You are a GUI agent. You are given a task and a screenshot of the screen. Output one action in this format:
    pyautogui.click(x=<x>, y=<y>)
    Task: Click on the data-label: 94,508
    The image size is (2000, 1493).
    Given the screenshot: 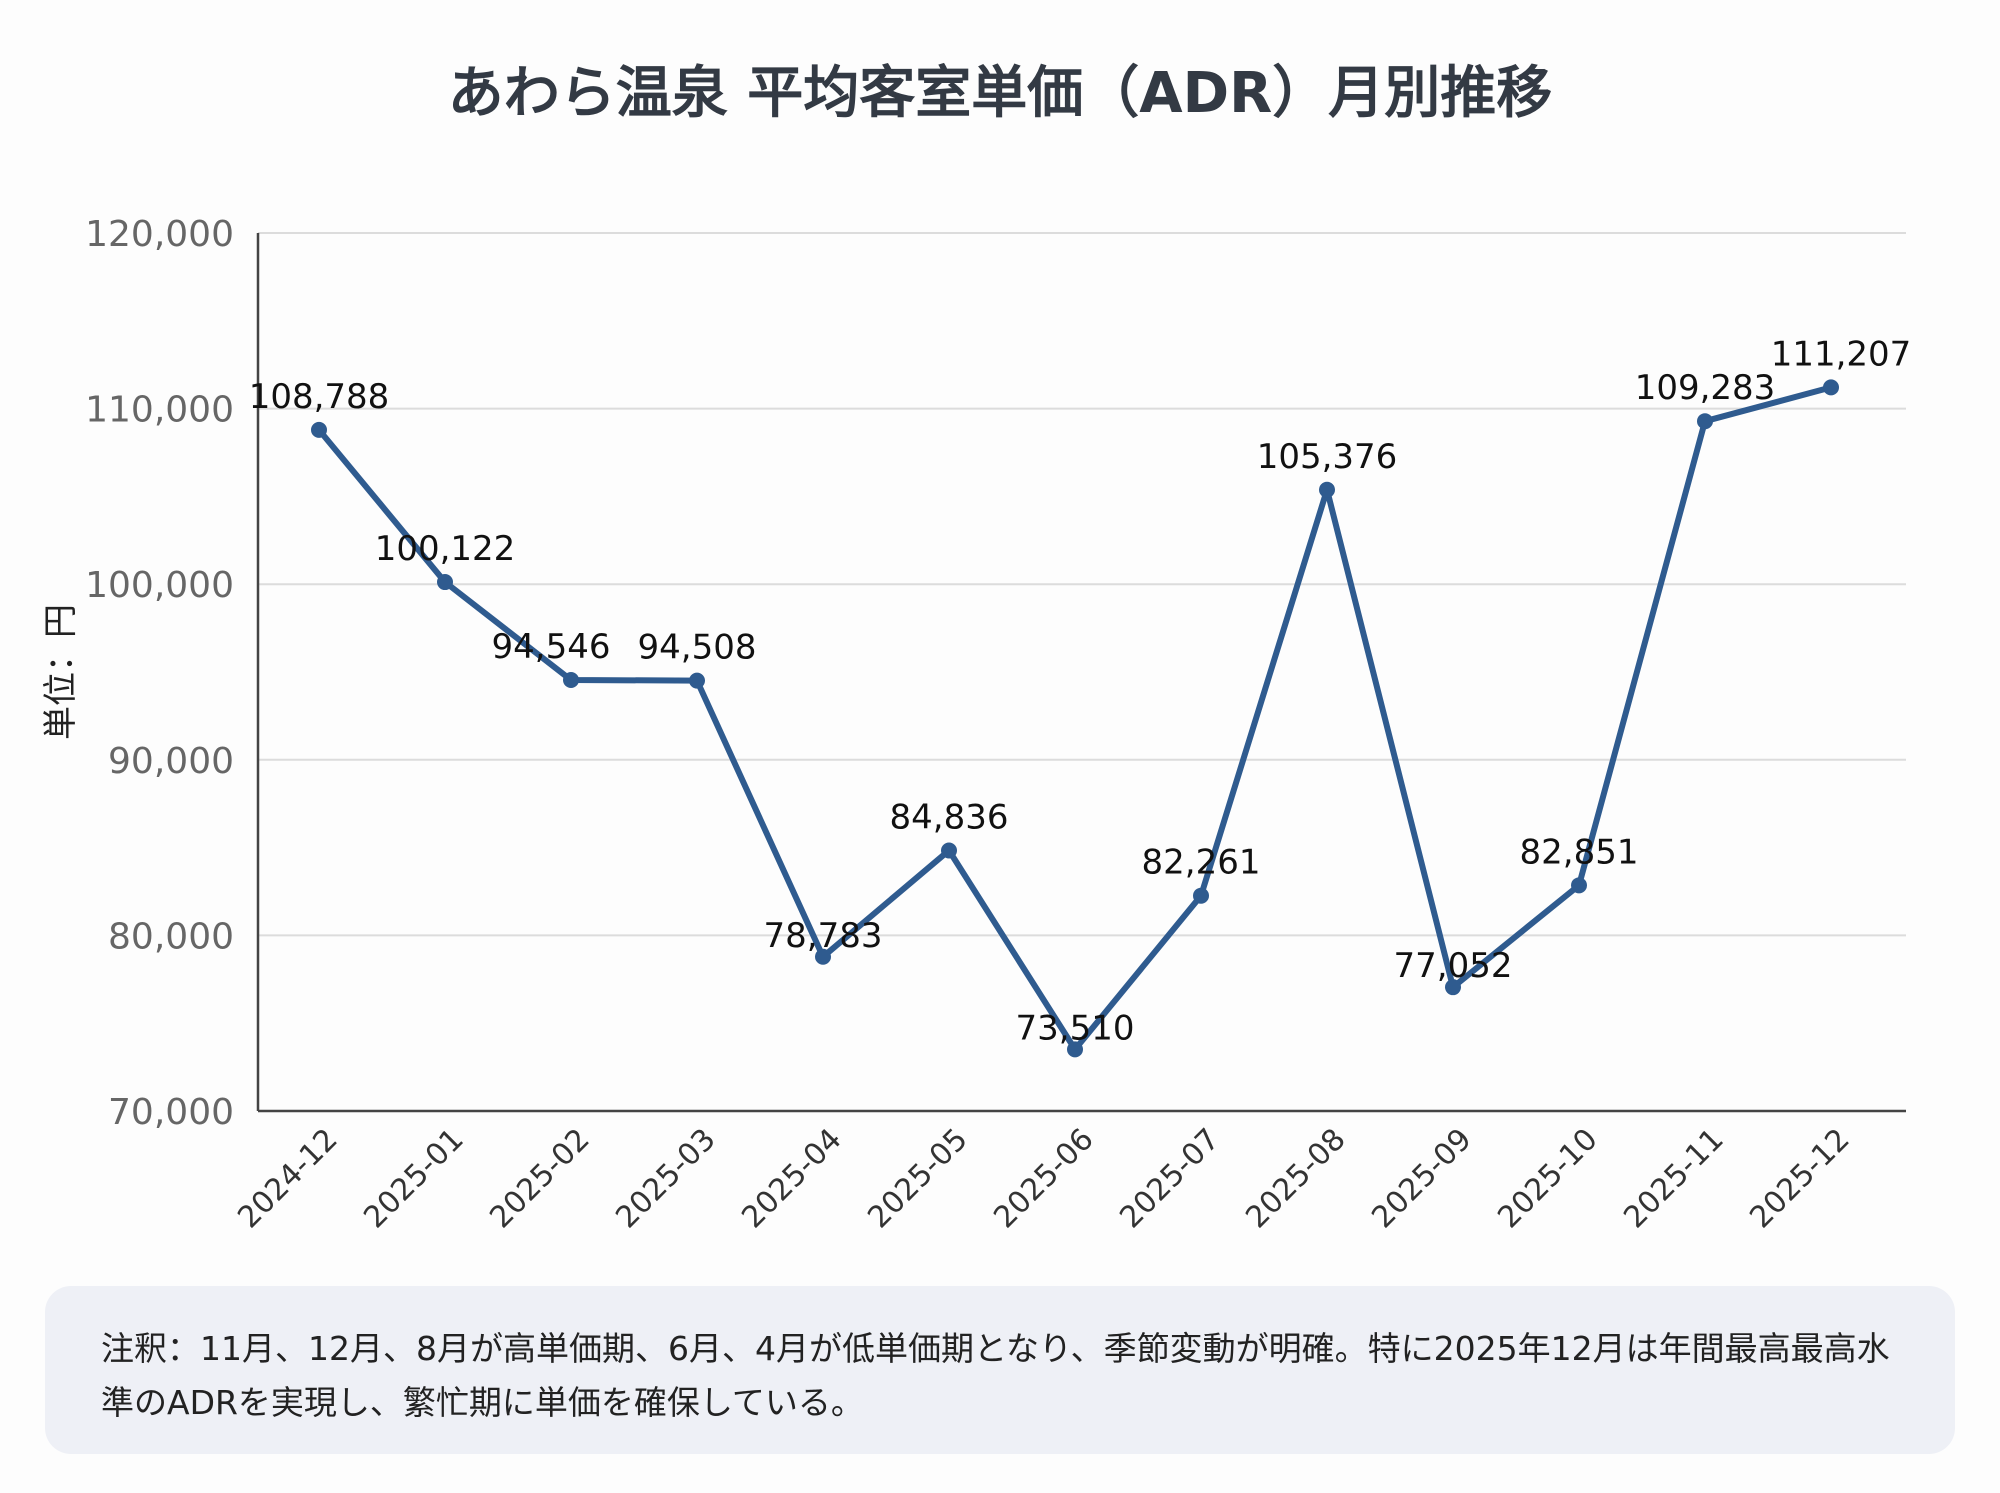 What is the action you would take?
    pyautogui.click(x=697, y=648)
    